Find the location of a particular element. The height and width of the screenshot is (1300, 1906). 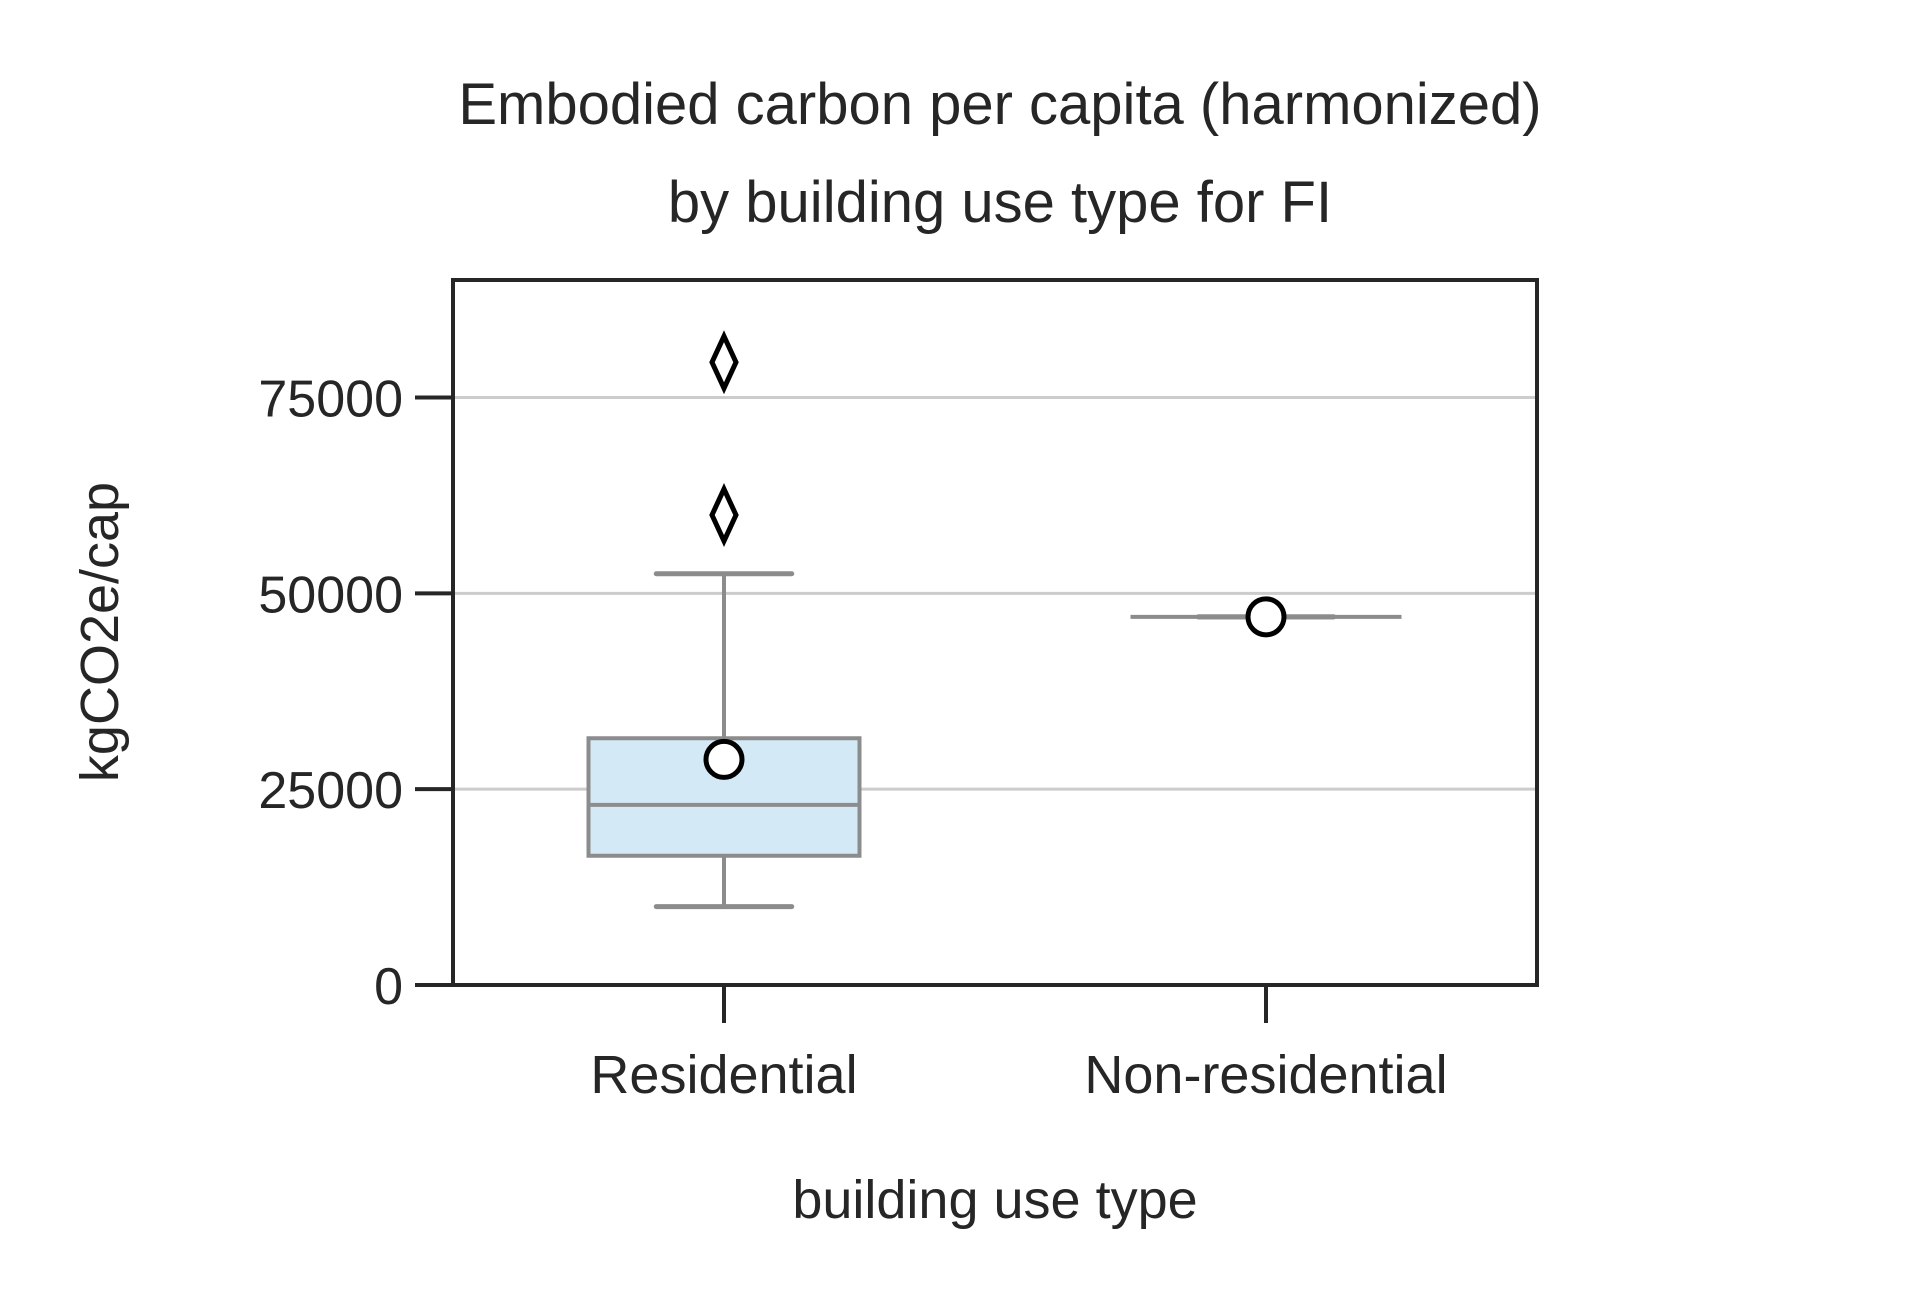

y-tick-label: 75000 is located at coordinates (330, 400).